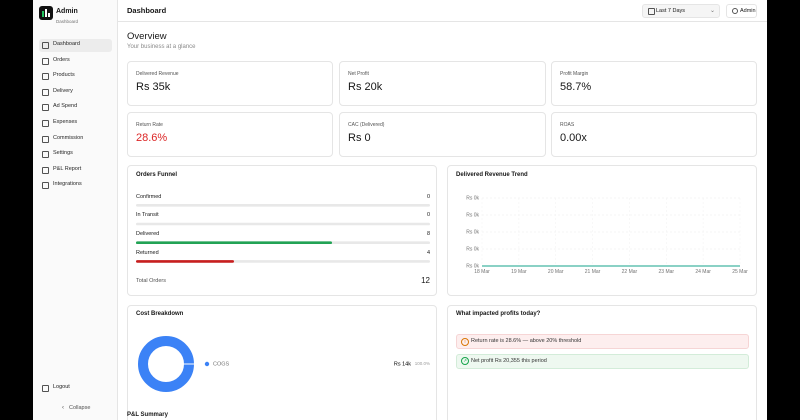  I want to click on nav-item: Orders, so click(61, 59).